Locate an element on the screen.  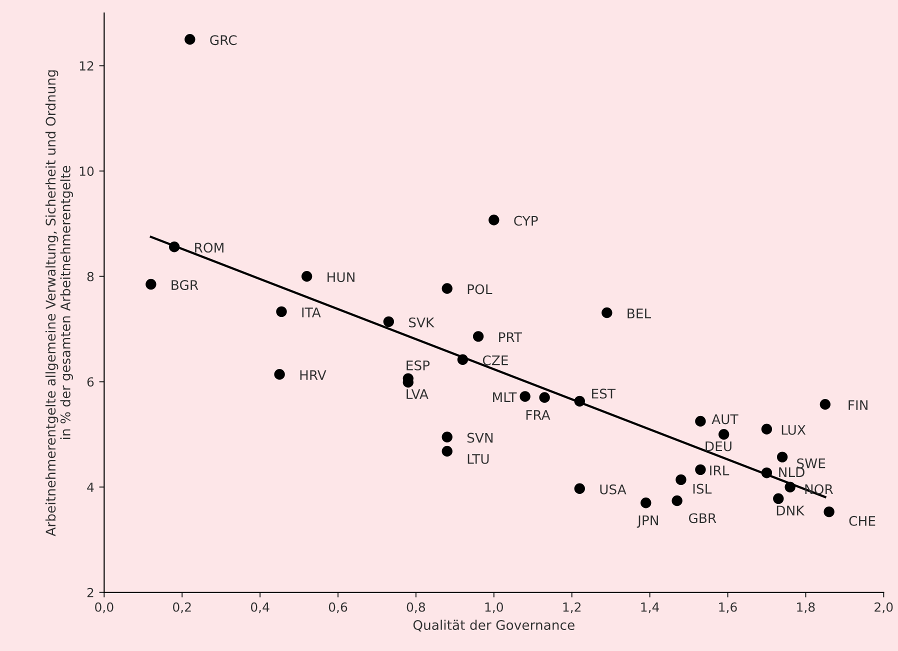
annotation: CYP is located at coordinates (526, 221).